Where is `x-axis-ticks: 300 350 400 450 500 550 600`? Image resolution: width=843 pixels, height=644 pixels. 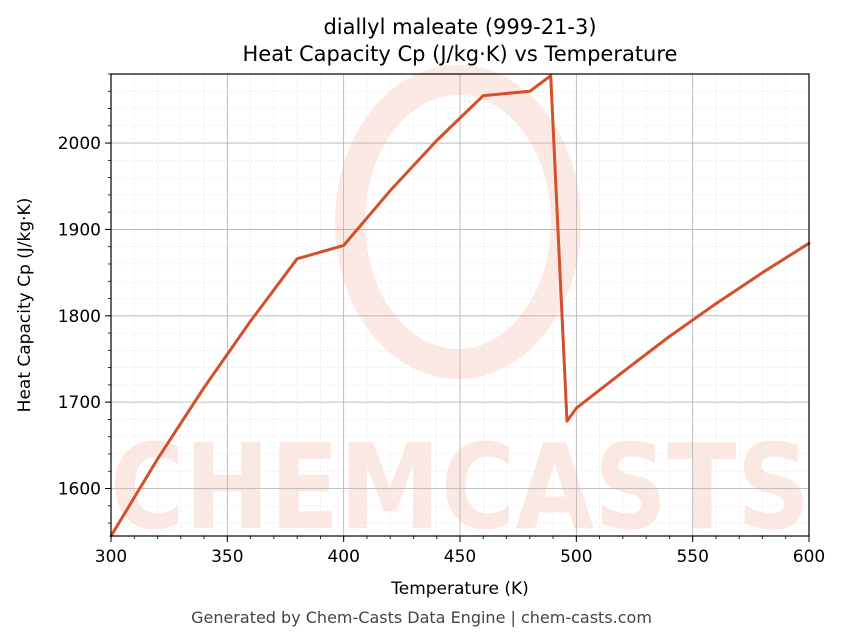 x-axis-ticks: 300 350 400 450 500 550 600 is located at coordinates (460, 551).